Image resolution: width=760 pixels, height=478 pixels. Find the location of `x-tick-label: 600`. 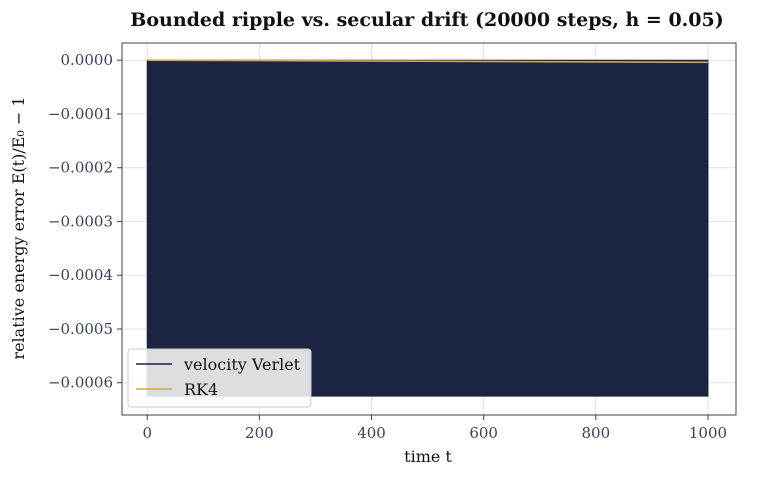

x-tick-label: 600 is located at coordinates (483, 433).